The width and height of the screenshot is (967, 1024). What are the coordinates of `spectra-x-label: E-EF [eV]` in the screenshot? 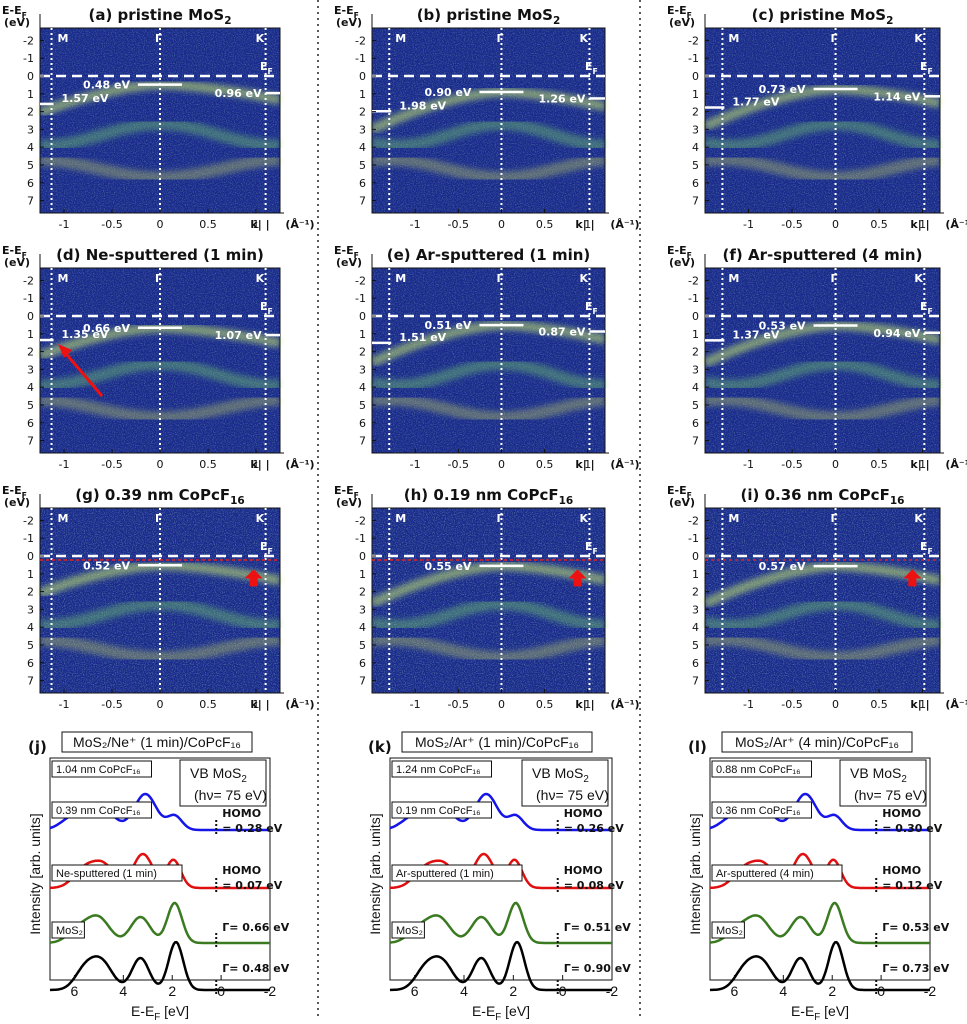 It's located at (501, 1013).